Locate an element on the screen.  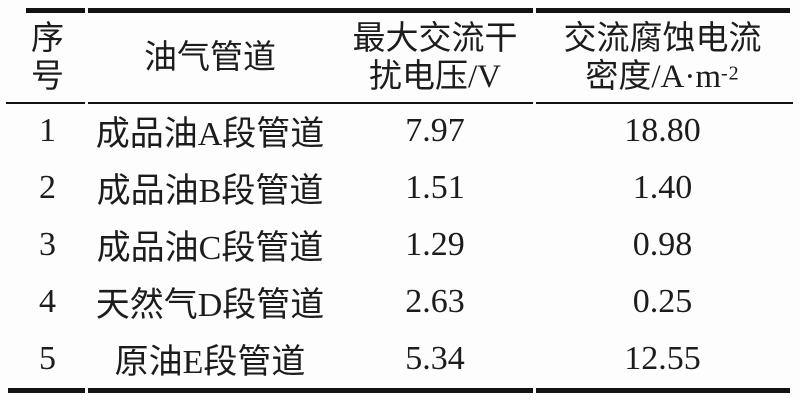
cell-density-value: 12.55 is located at coordinates (662, 358).